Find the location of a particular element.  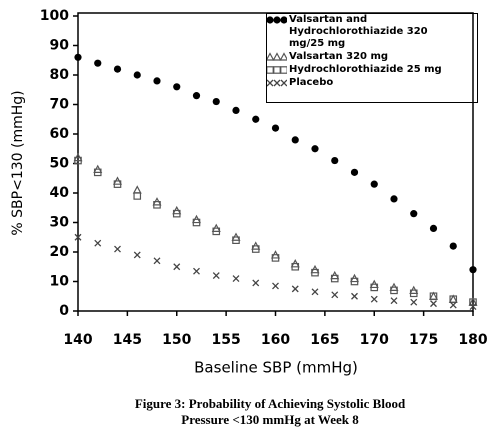

y-tick-label: 80 is located at coordinates (60, 75).